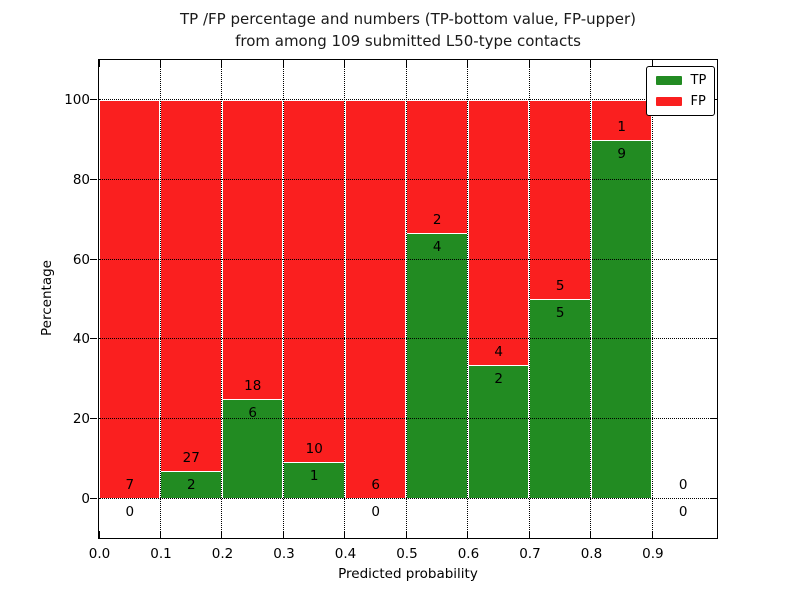  Describe the element at coordinates (437, 246) in the screenshot. I see `tp-count-label: 4` at that location.